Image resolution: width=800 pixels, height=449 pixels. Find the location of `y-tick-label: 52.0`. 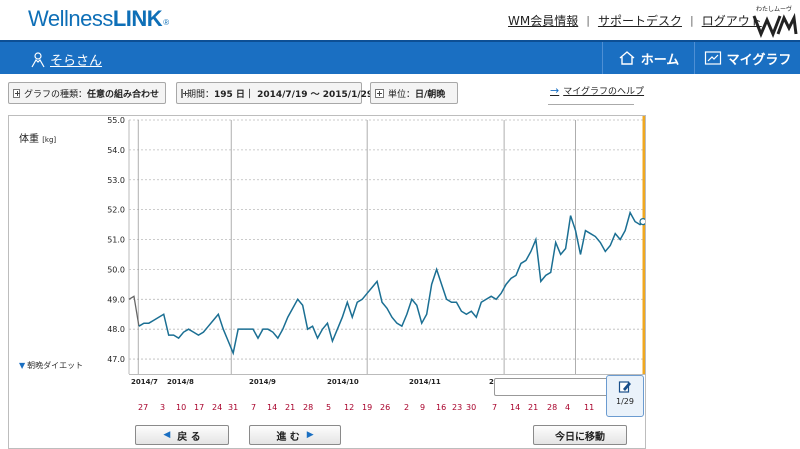

y-tick-label: 52.0 is located at coordinates (116, 210).